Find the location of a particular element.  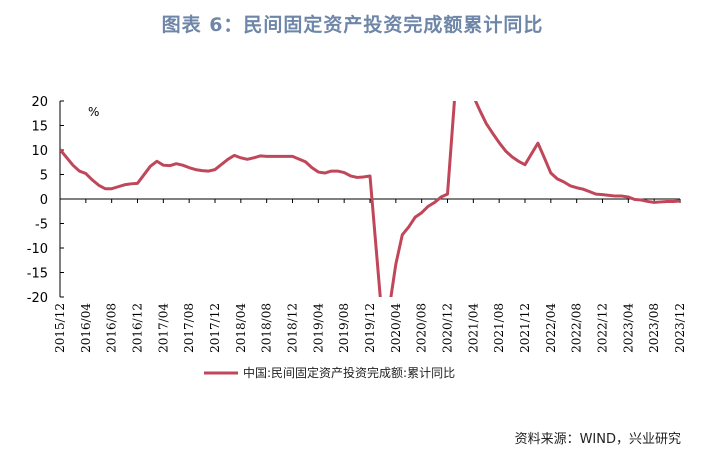

y-tick-label: -10 is located at coordinates (37, 249).